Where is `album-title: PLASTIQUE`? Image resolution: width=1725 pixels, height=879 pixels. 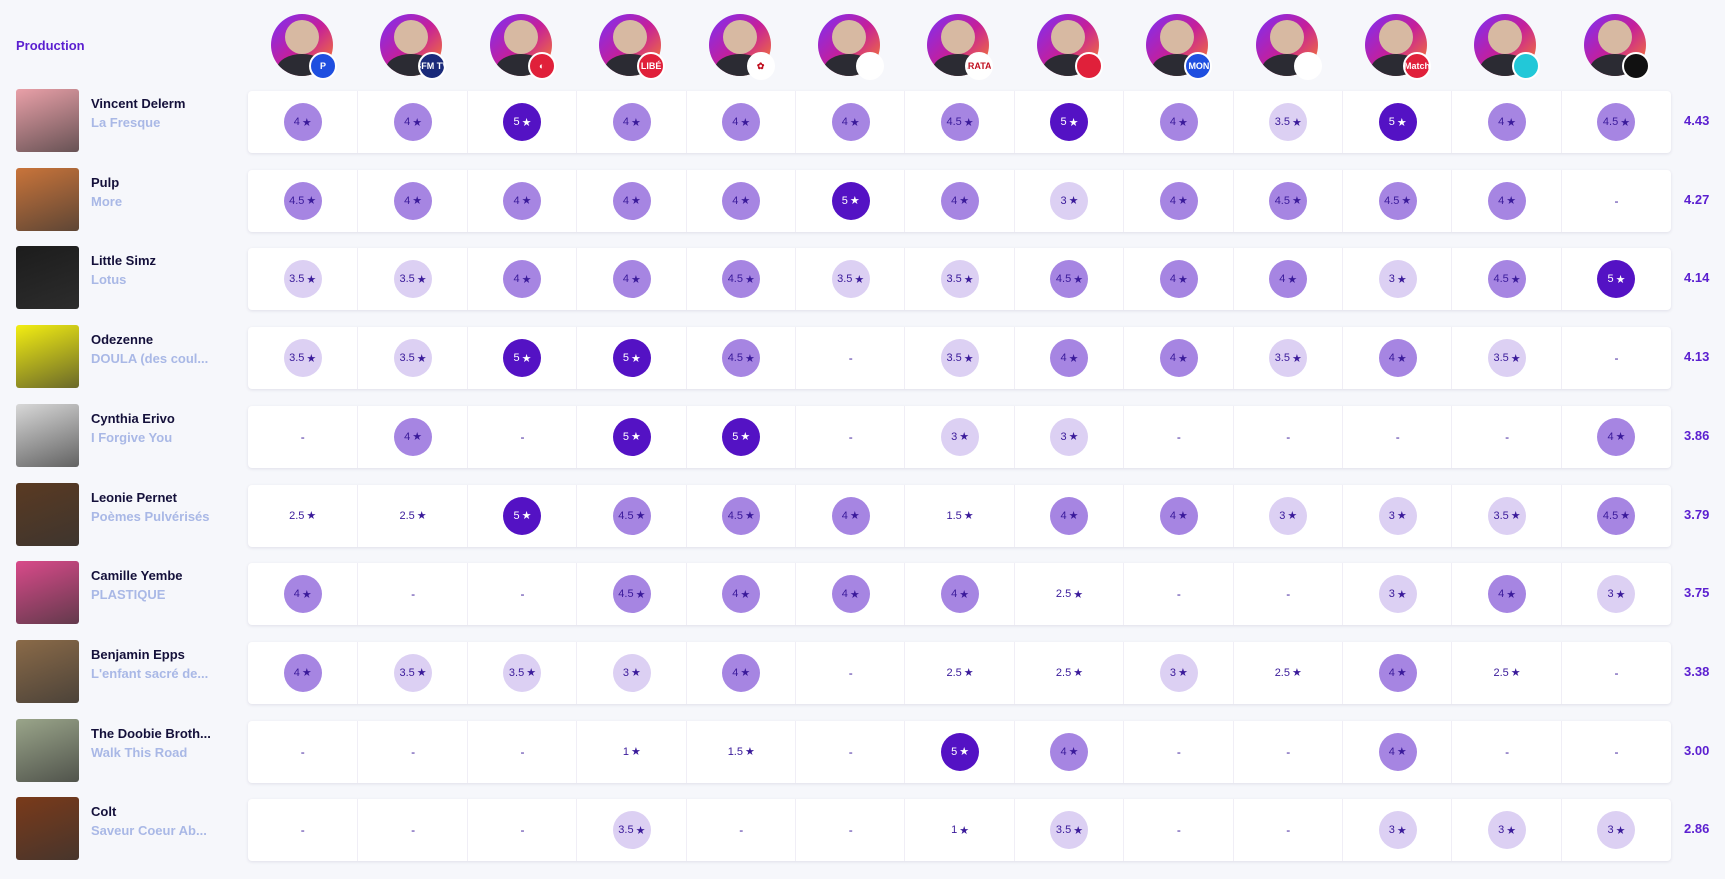
album-title: PLASTIQUE is located at coordinates (128, 595).